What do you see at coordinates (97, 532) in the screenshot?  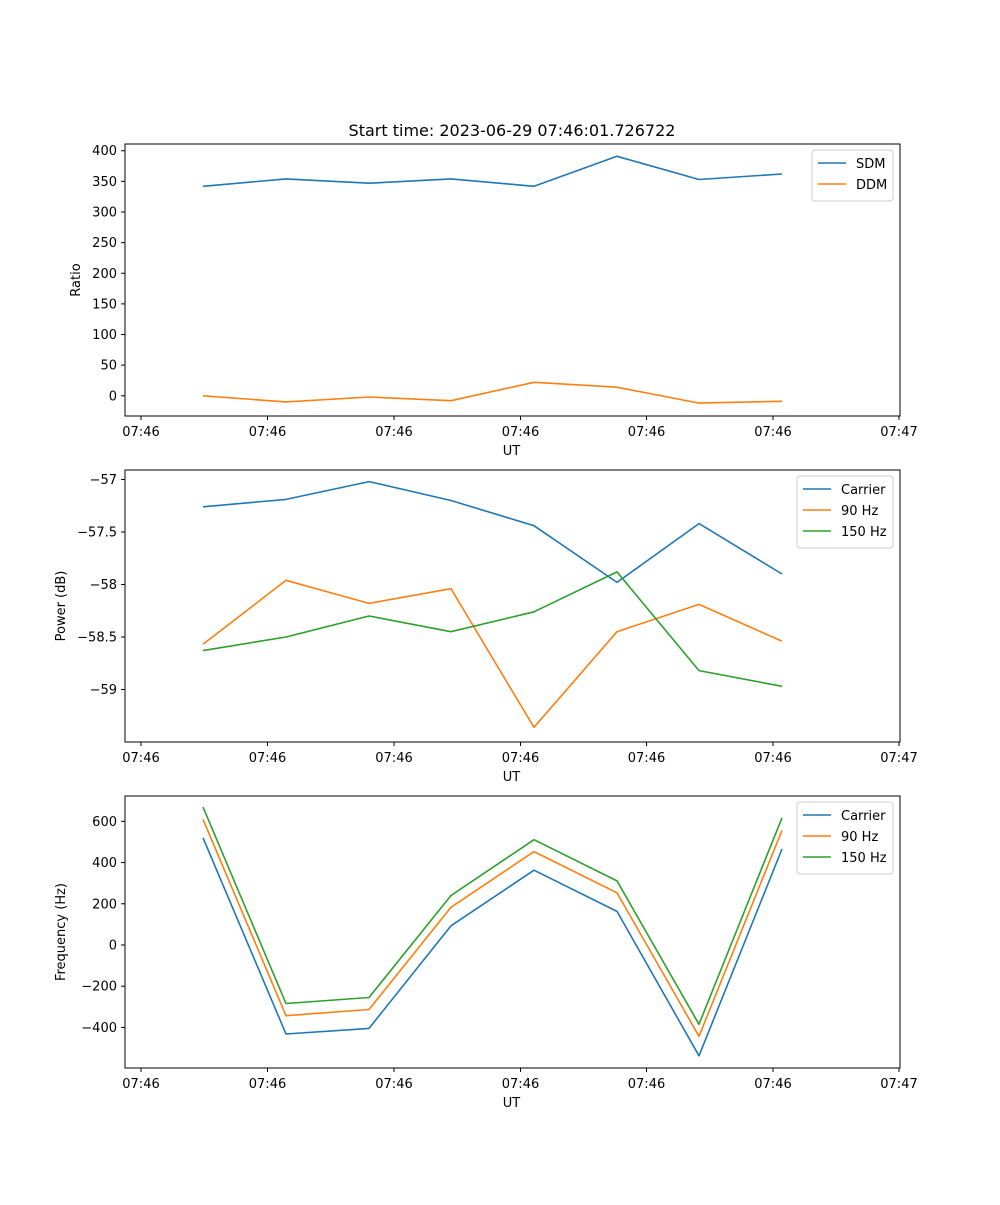 I see `y-tick-label: −57.5` at bounding box center [97, 532].